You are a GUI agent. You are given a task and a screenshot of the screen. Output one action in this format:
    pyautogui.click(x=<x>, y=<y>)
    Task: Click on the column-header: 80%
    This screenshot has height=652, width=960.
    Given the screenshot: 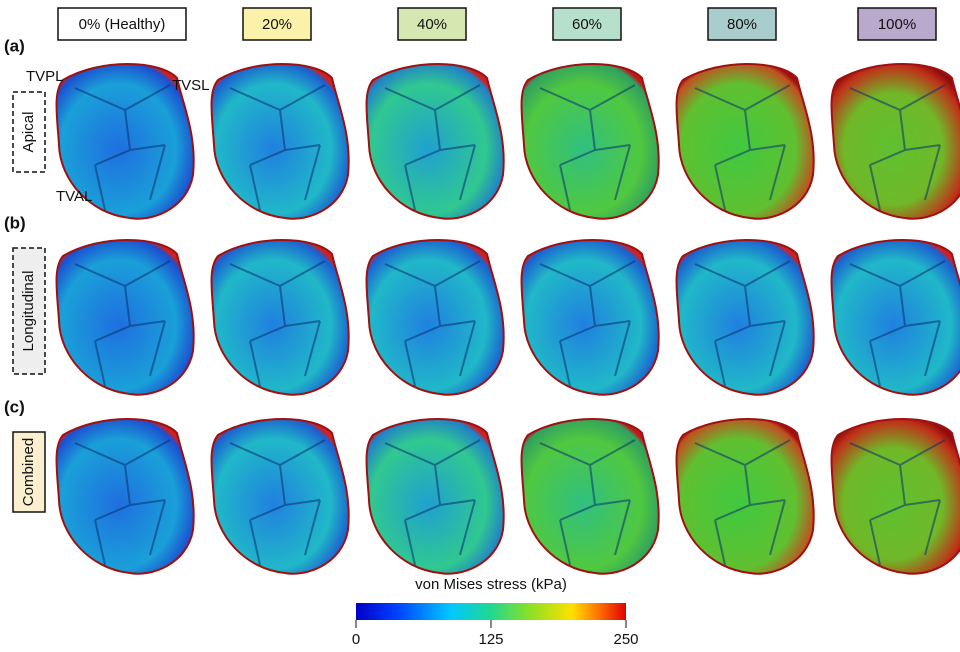 What is the action you would take?
    pyautogui.click(x=742, y=24)
    